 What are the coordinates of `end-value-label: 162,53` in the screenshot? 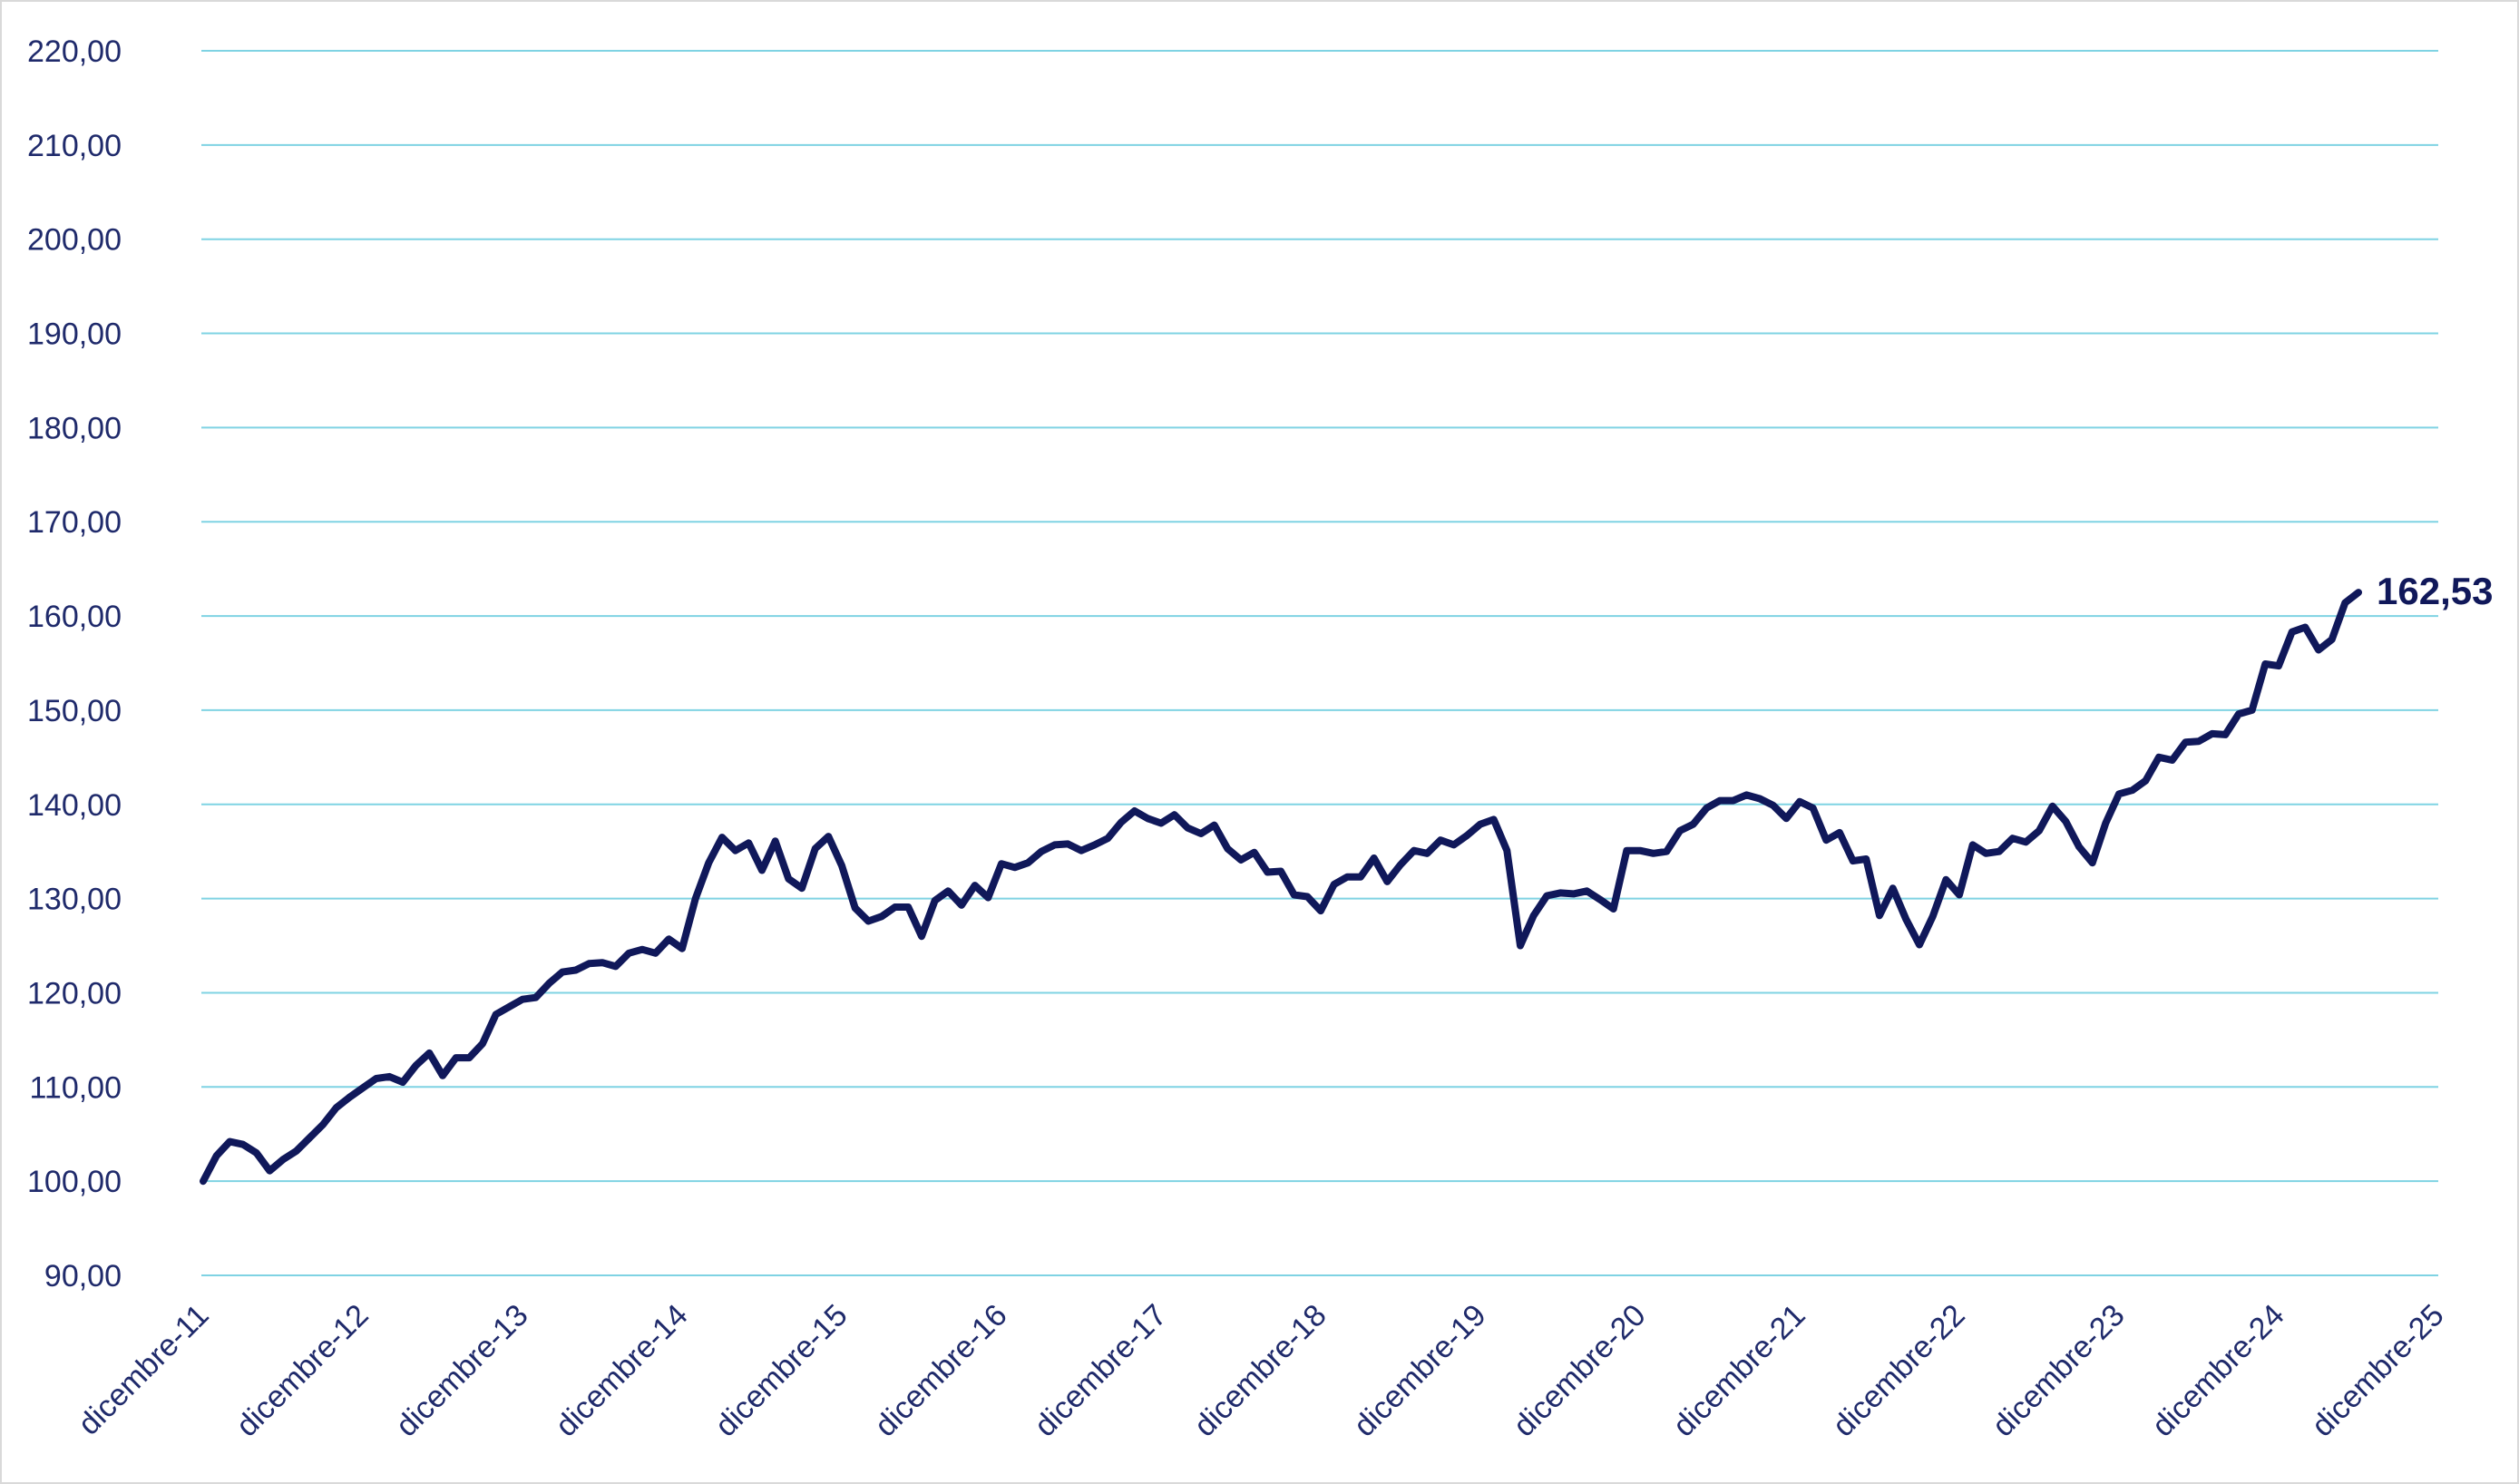 It's located at (2435, 591).